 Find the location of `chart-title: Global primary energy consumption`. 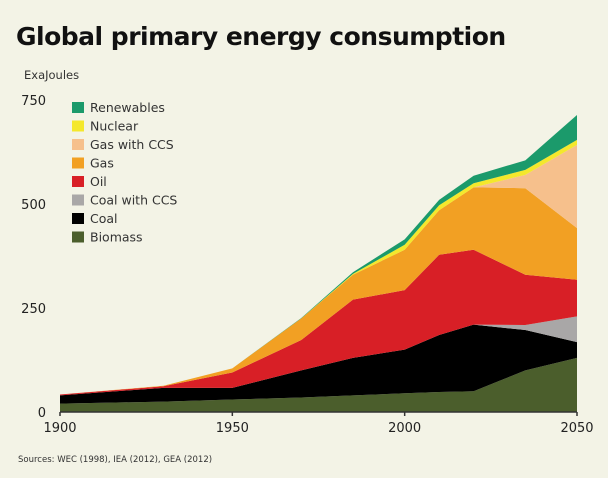

chart-title: Global primary energy consumption is located at coordinates (261, 36).